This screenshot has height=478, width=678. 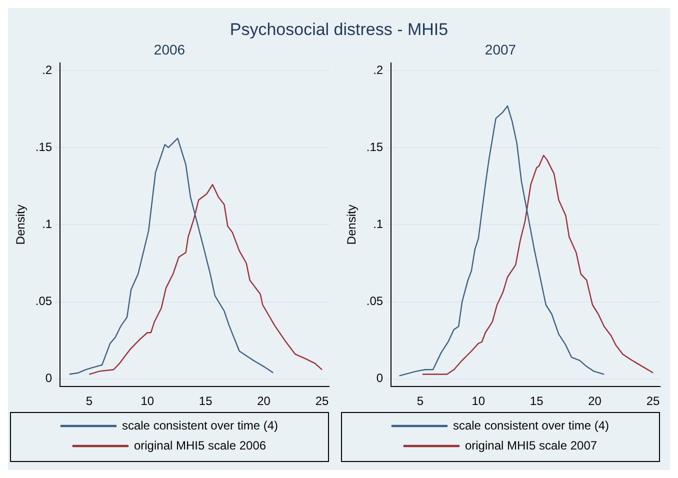 What do you see at coordinates (500, 49) in the screenshot?
I see `chart-title: 2007` at bounding box center [500, 49].